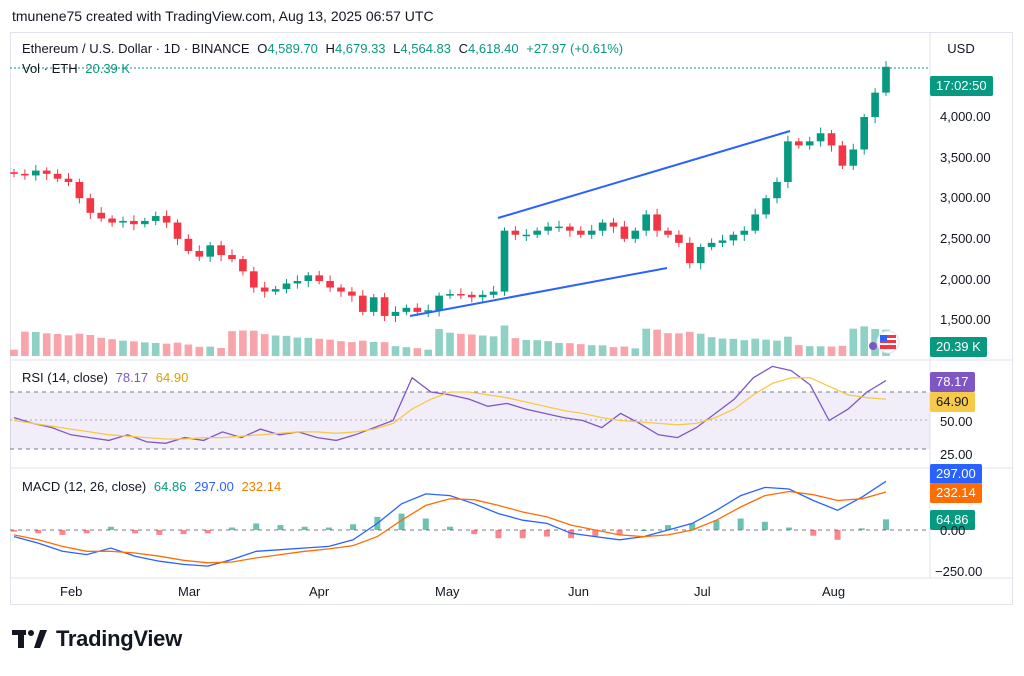 The height and width of the screenshot is (676, 1024). Describe the element at coordinates (105, 377) in the screenshot. I see `rsi-legend: RSI (14, close) 78.17 64.90` at that location.